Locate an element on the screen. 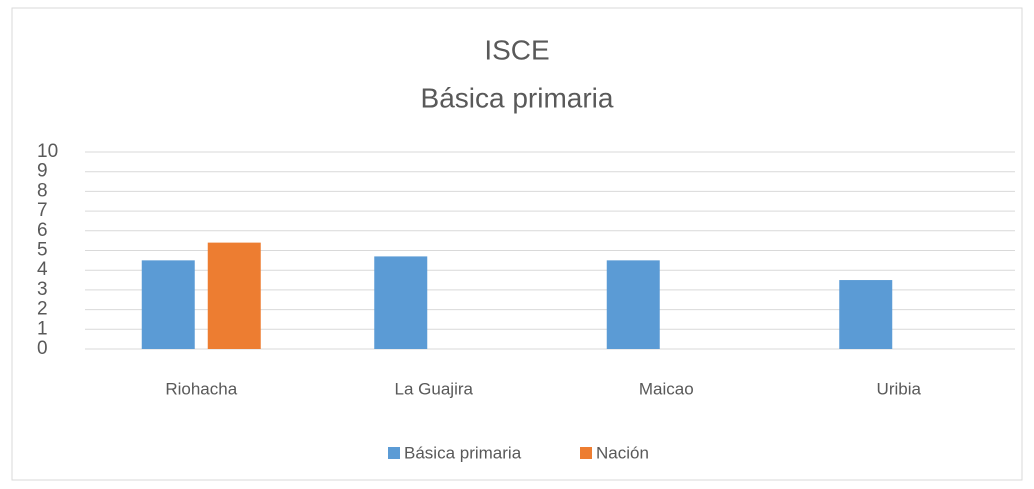  y-tick-label: 10 is located at coordinates (47, 151).